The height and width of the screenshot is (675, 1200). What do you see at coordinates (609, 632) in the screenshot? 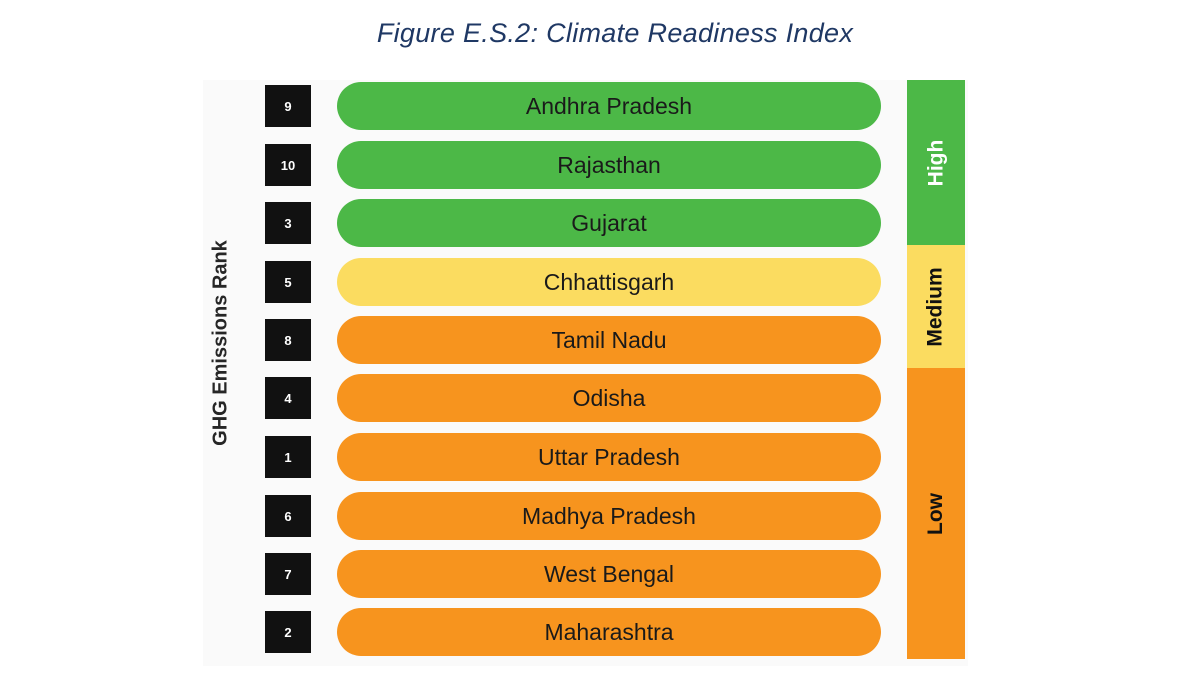
I see `state-pill: Maharashtra` at bounding box center [609, 632].